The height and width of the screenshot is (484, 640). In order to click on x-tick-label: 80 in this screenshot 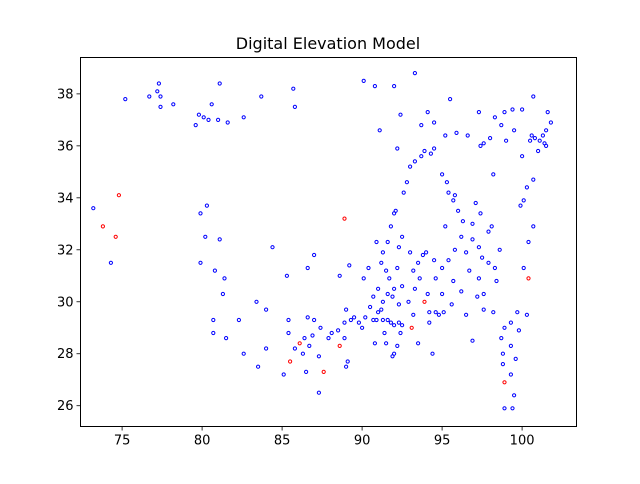, I will do `click(202, 441)`.